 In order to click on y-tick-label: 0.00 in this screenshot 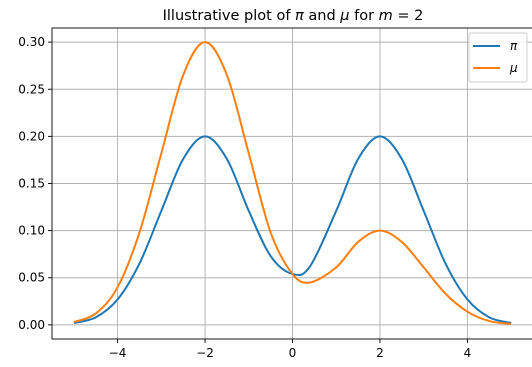, I will do `click(31, 325)`.